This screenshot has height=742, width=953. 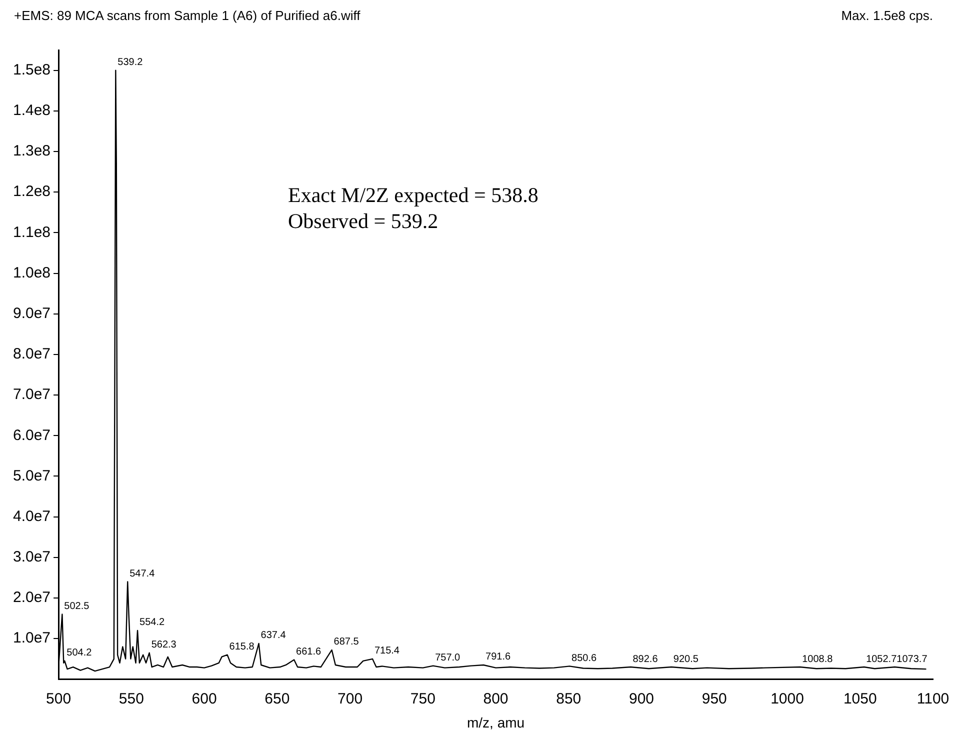 I want to click on text: Max. 1.5e8 cps., so click(x=887, y=15).